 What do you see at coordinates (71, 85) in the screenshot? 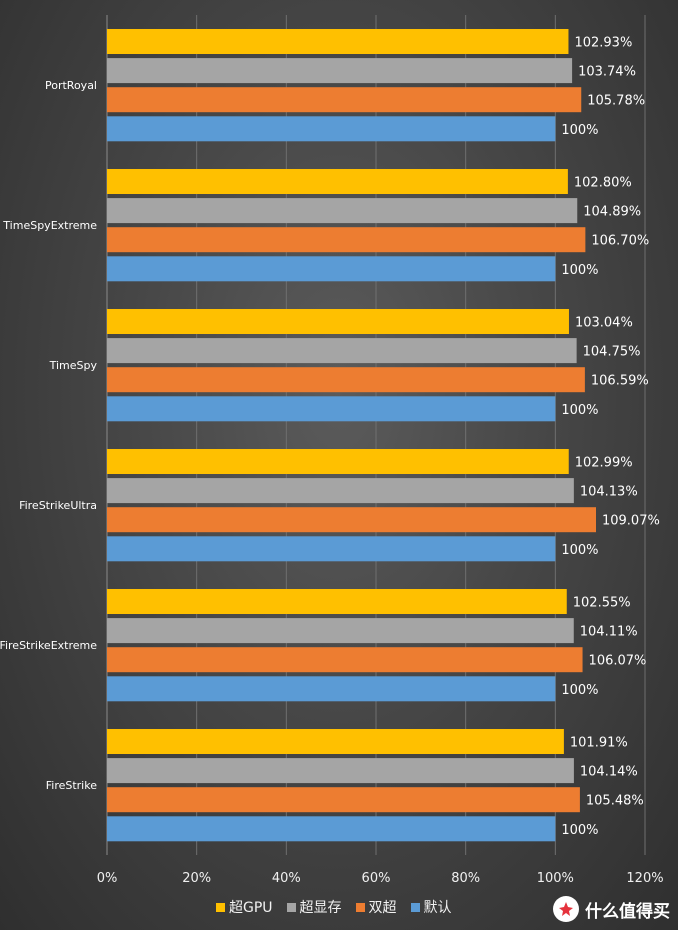
I see `category-label: PortRoyal` at bounding box center [71, 85].